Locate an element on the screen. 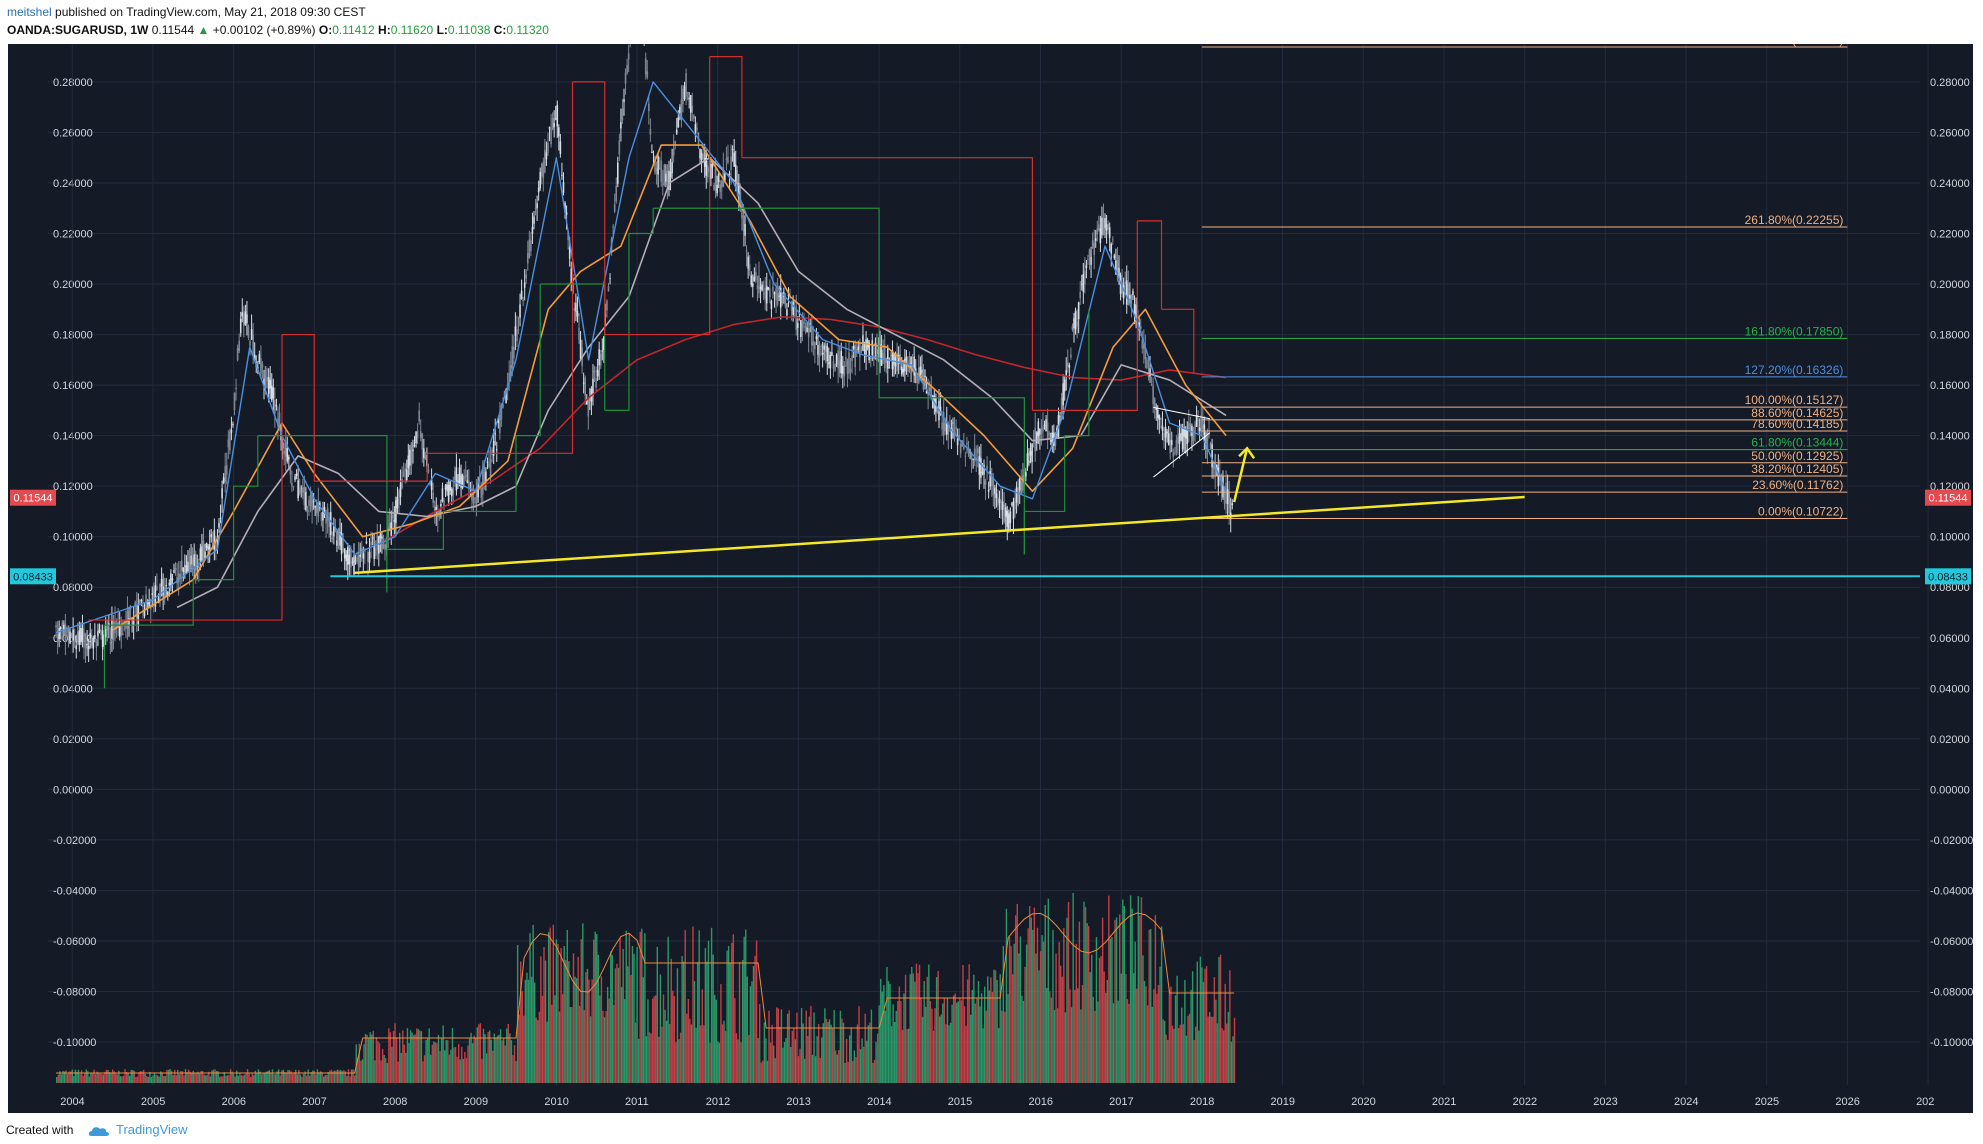  fib-level-label: 100.00%(0.15127) is located at coordinates (1794, 400).